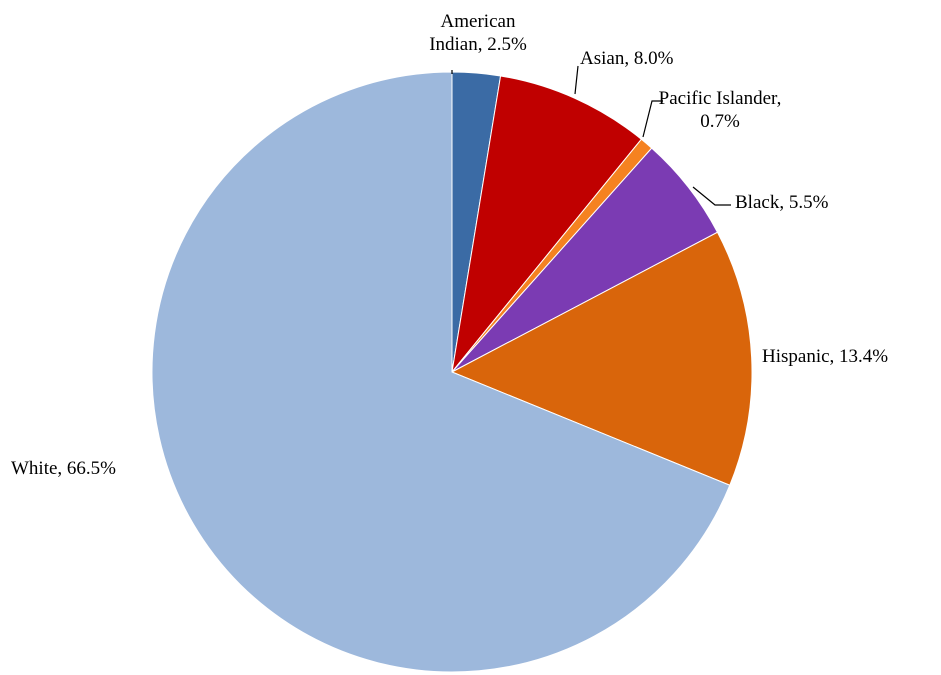 This screenshot has height=675, width=941. I want to click on leader-line-pacific-islander, so click(652, 119).